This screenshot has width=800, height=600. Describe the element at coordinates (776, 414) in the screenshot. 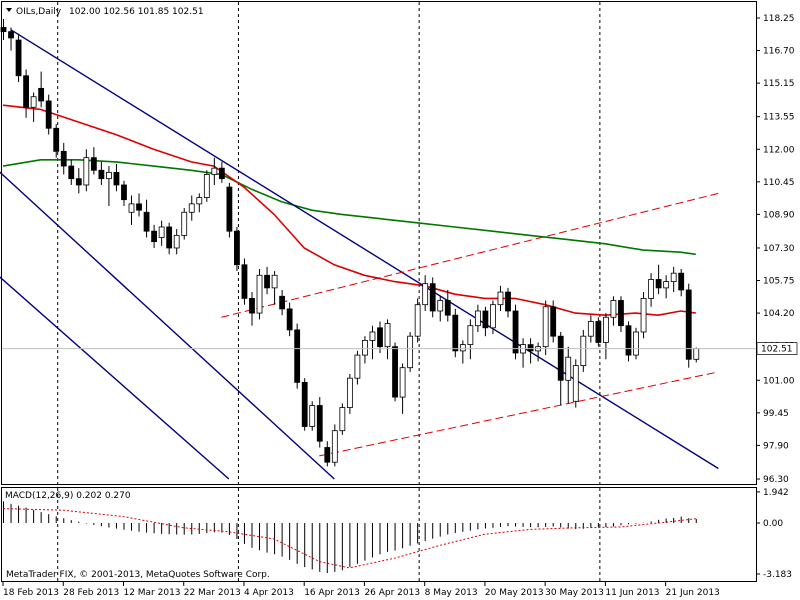

I see `price-tick-label: 99.45` at that location.